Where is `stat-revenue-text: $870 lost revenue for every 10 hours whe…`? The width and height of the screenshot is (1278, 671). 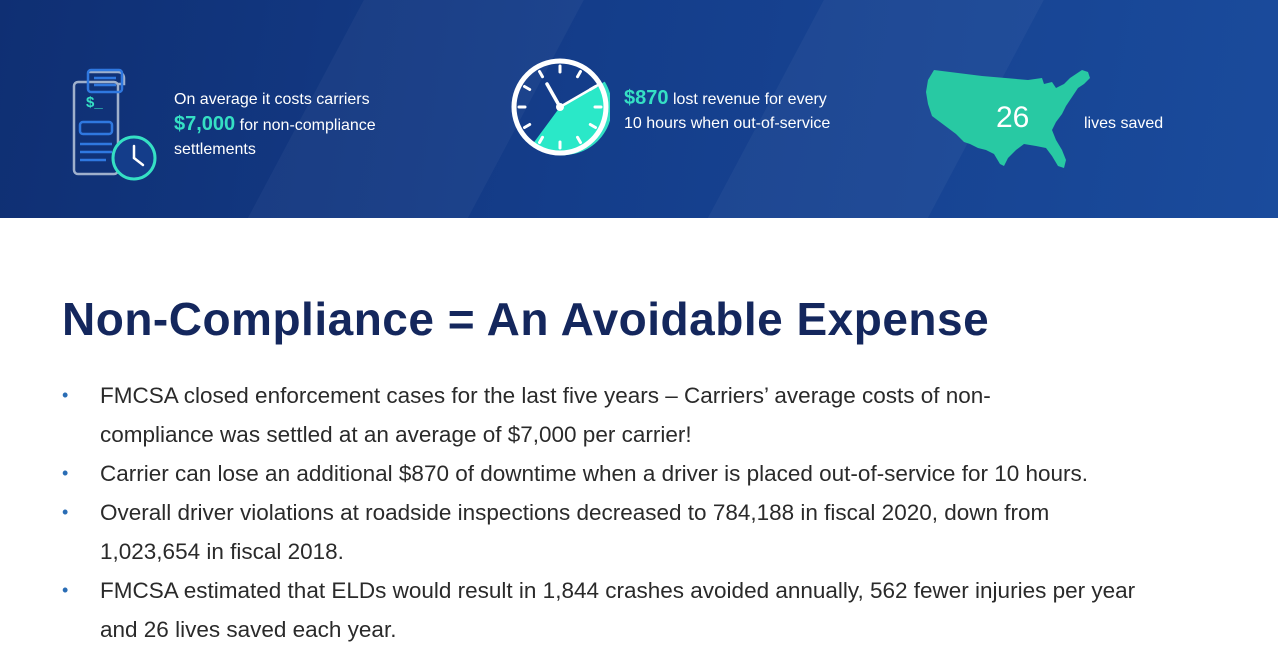
stat-revenue-text: $870 lost revenue for every 10 hours whe… is located at coordinates (727, 111).